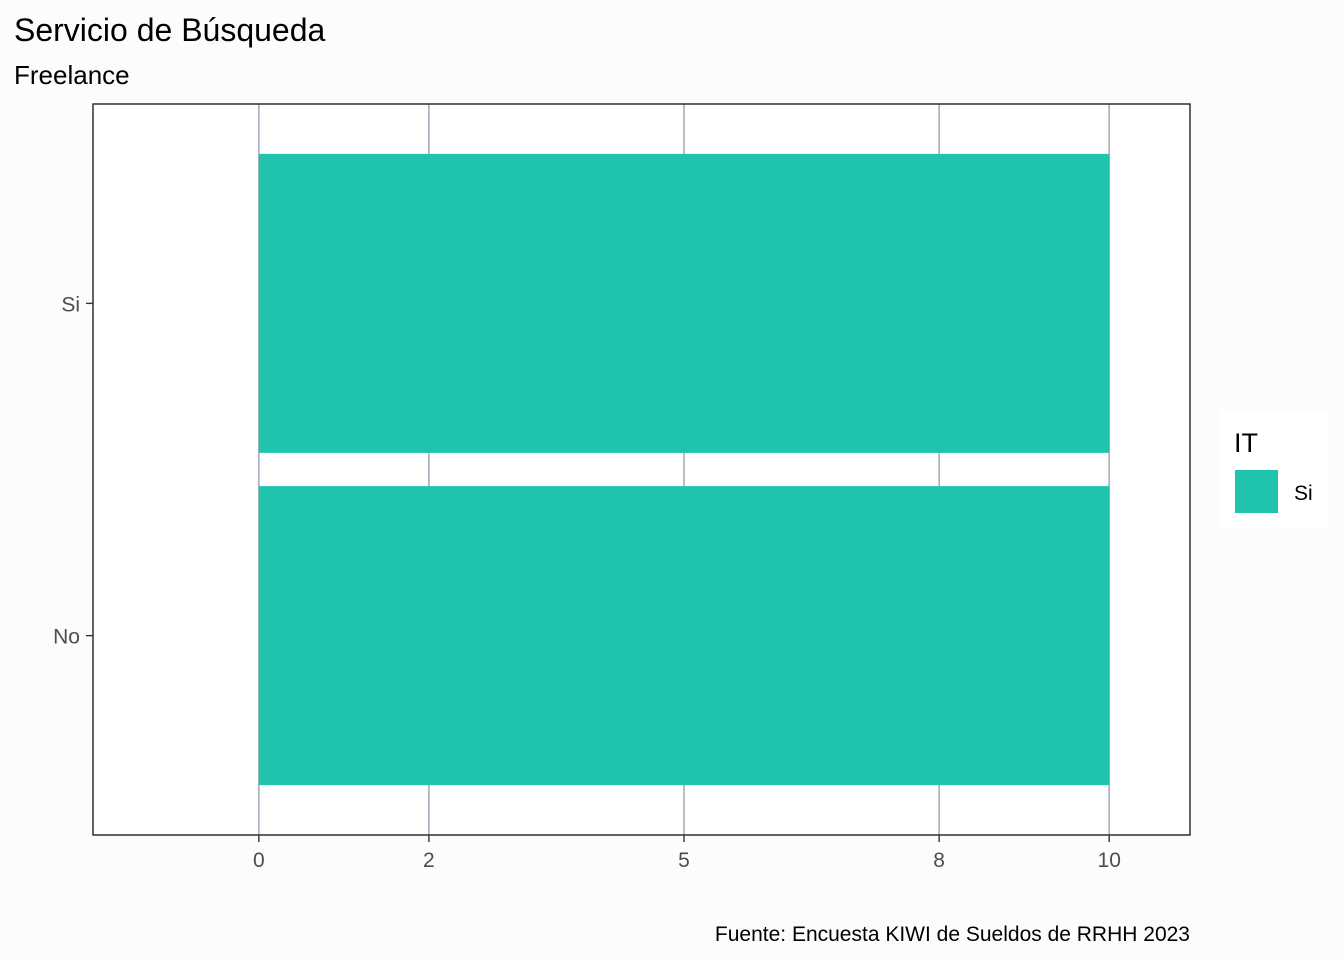 The width and height of the screenshot is (1344, 960). I want to click on x-tick-label: 8, so click(939, 860).